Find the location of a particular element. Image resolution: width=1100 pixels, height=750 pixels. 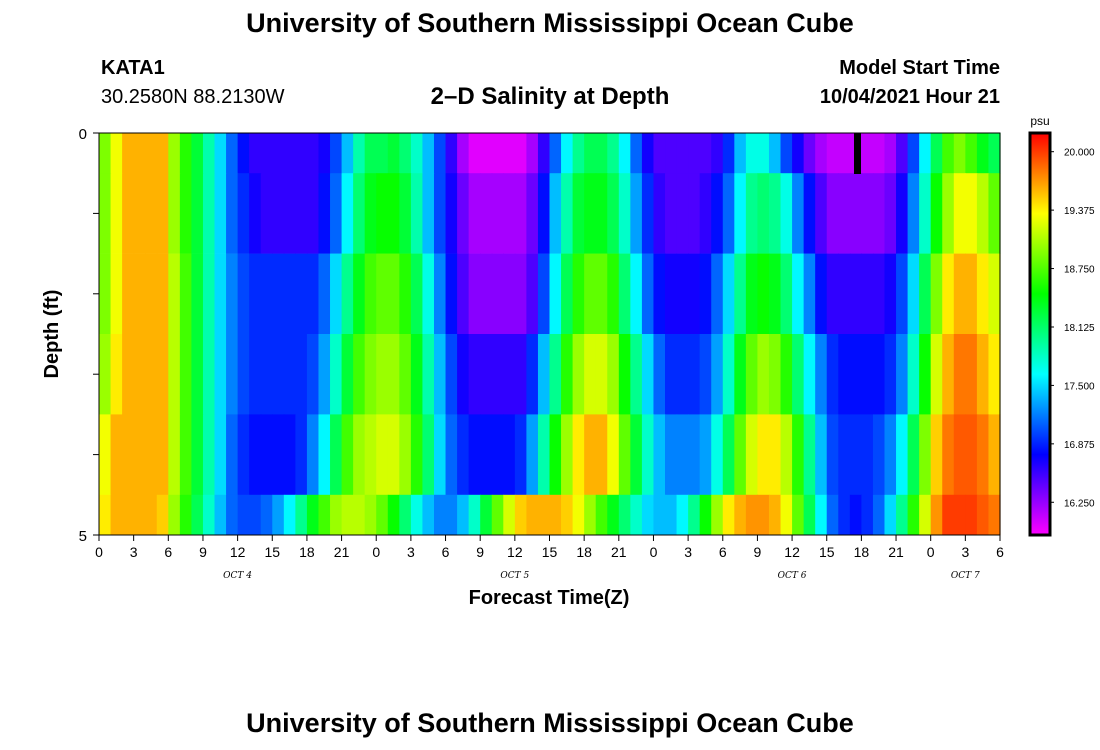

day-labels: OCT 4 OCT 5 OCT 6 OCT 7 is located at coordinates (601, 576).